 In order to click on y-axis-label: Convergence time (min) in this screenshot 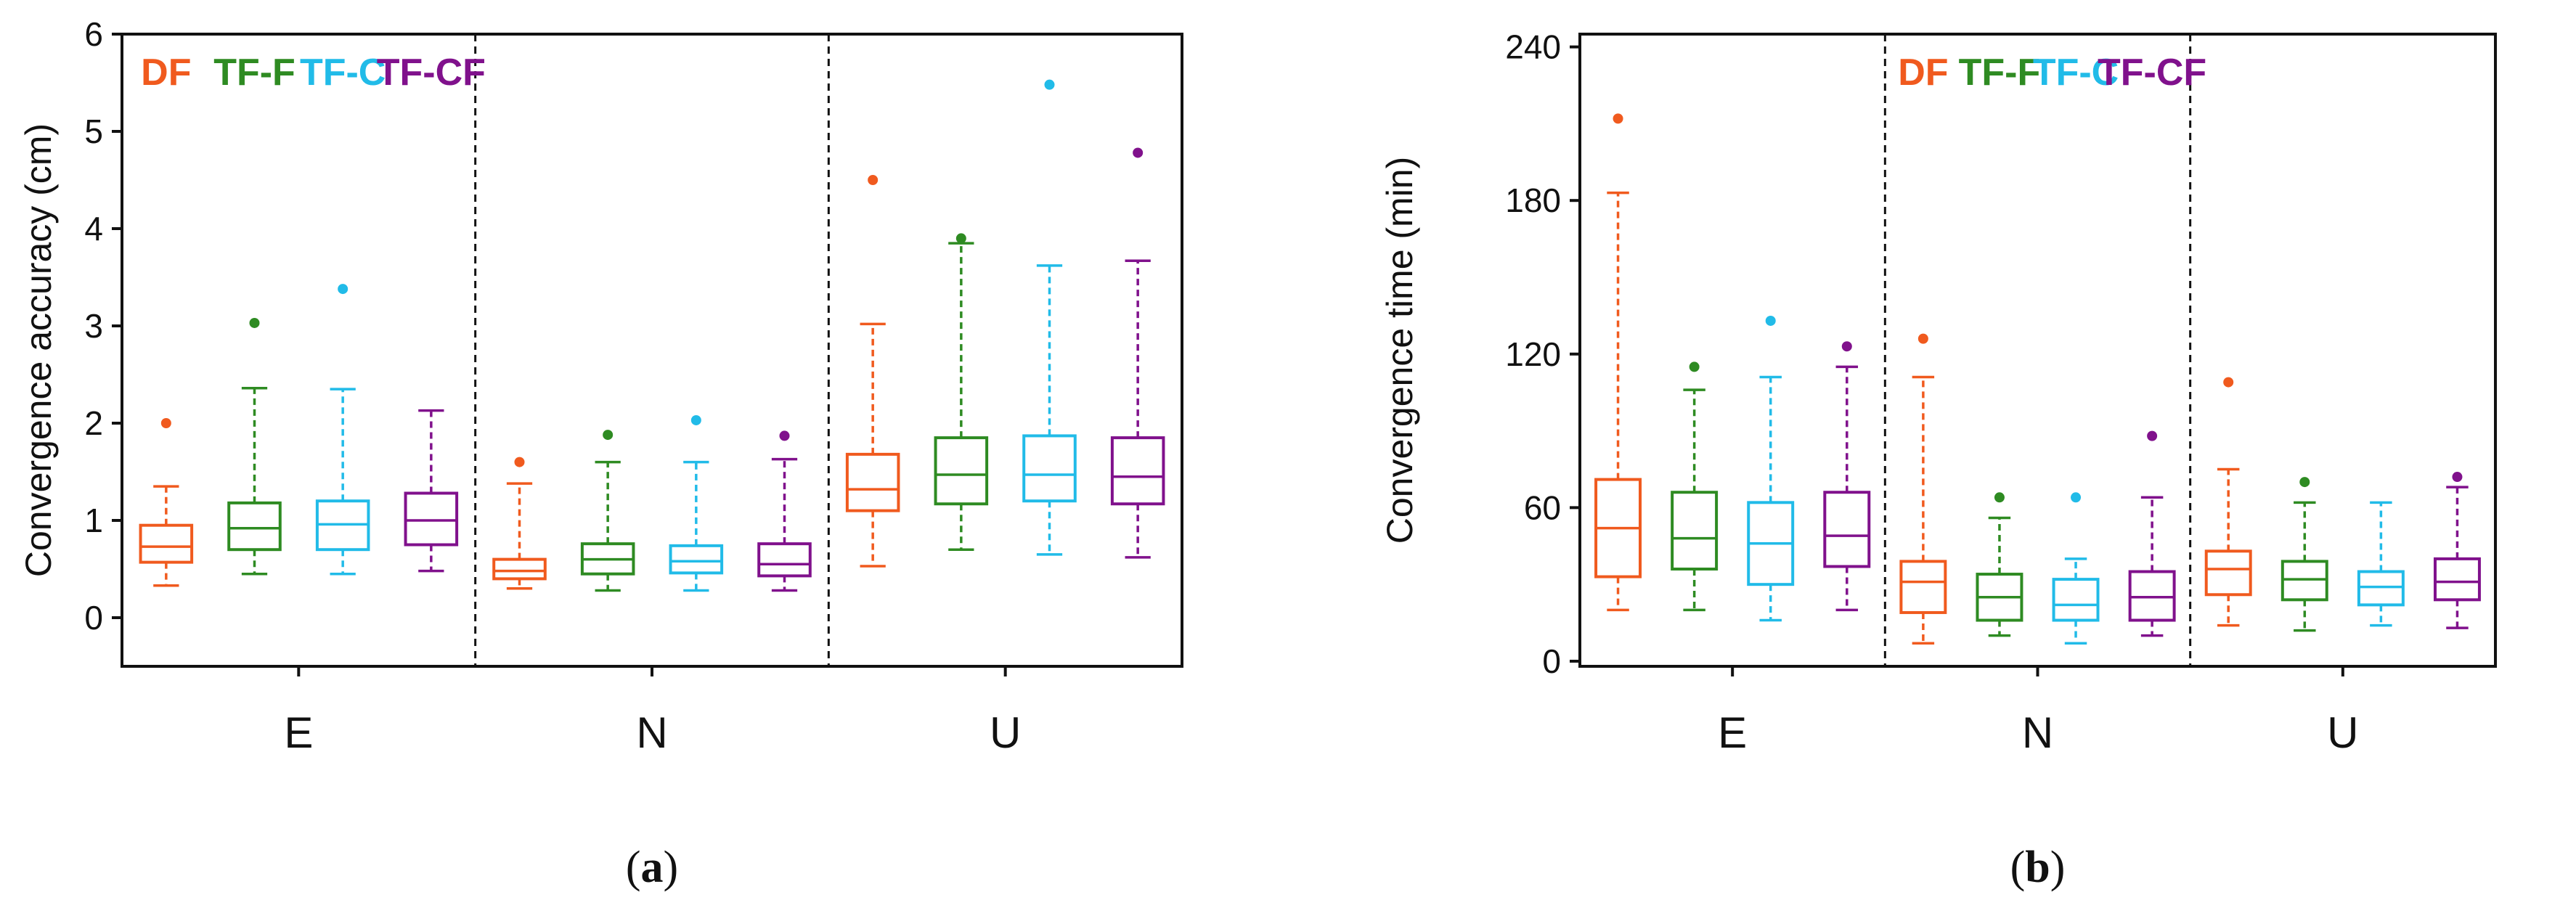, I will do `click(1399, 350)`.